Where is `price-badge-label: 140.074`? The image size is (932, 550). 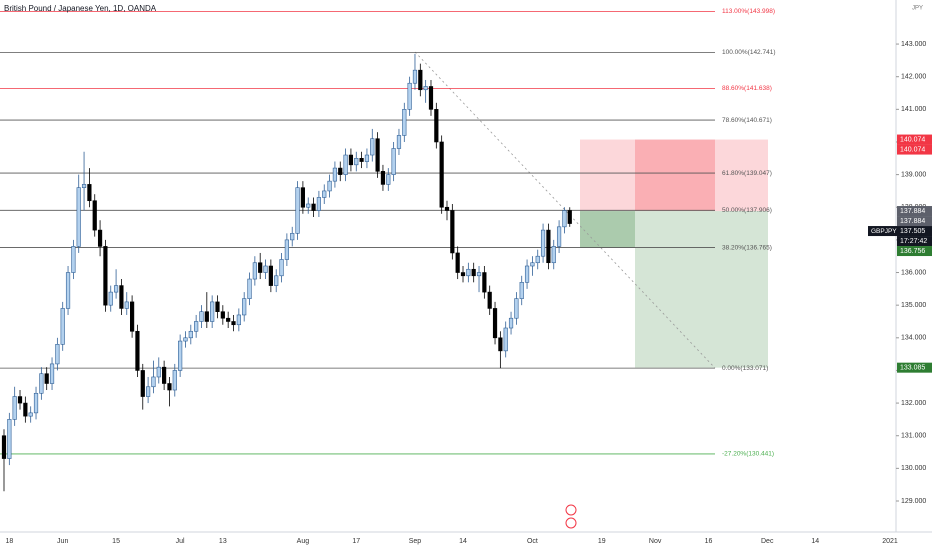
price-badge-label: 140.074 is located at coordinates (912, 149).